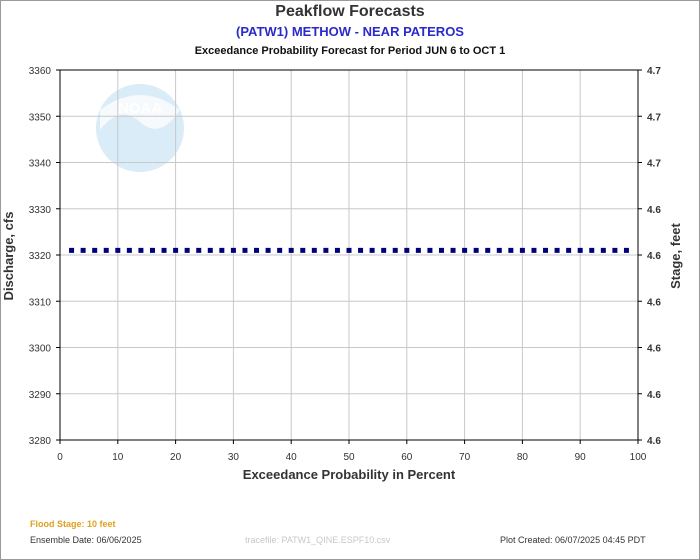  What do you see at coordinates (581, 457) in the screenshot?
I see `x-tick-label: 90` at bounding box center [581, 457].